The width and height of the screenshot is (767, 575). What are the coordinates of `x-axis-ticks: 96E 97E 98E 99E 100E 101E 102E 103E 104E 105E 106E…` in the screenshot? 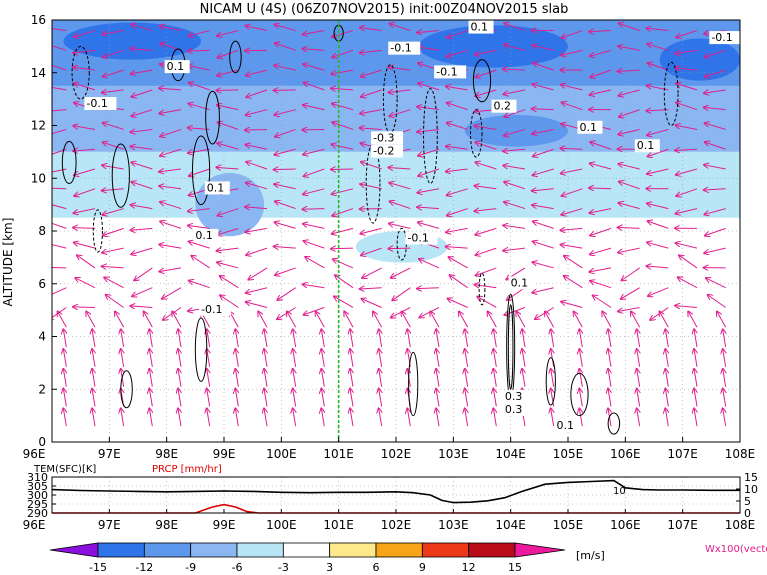 It's located at (389, 449).